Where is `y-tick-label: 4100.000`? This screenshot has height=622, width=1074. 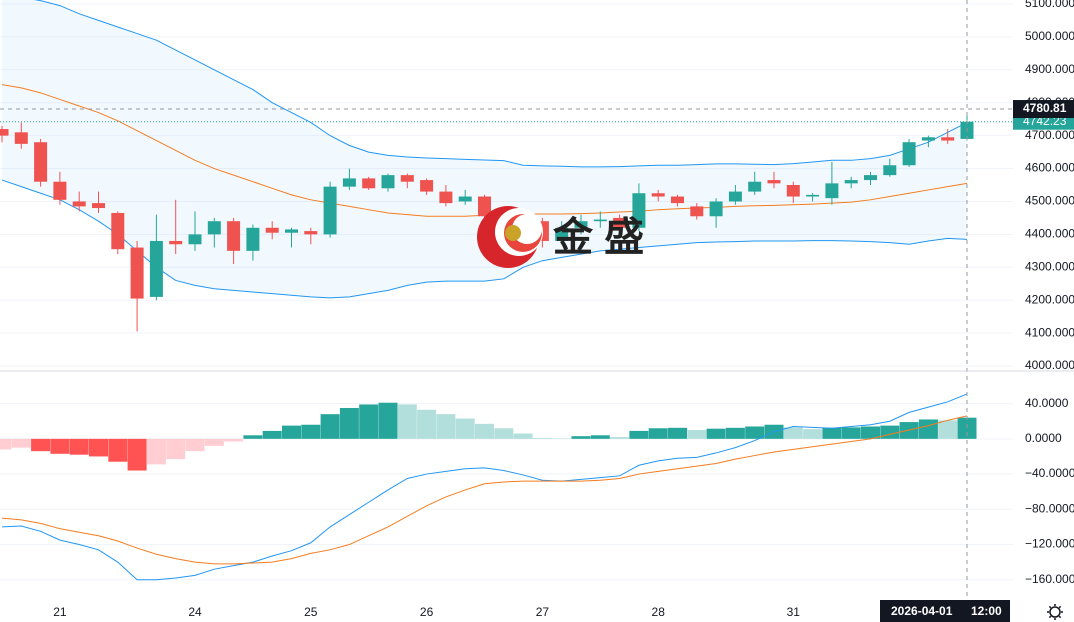
y-tick-label: 4100.000 is located at coordinates (1049, 332).